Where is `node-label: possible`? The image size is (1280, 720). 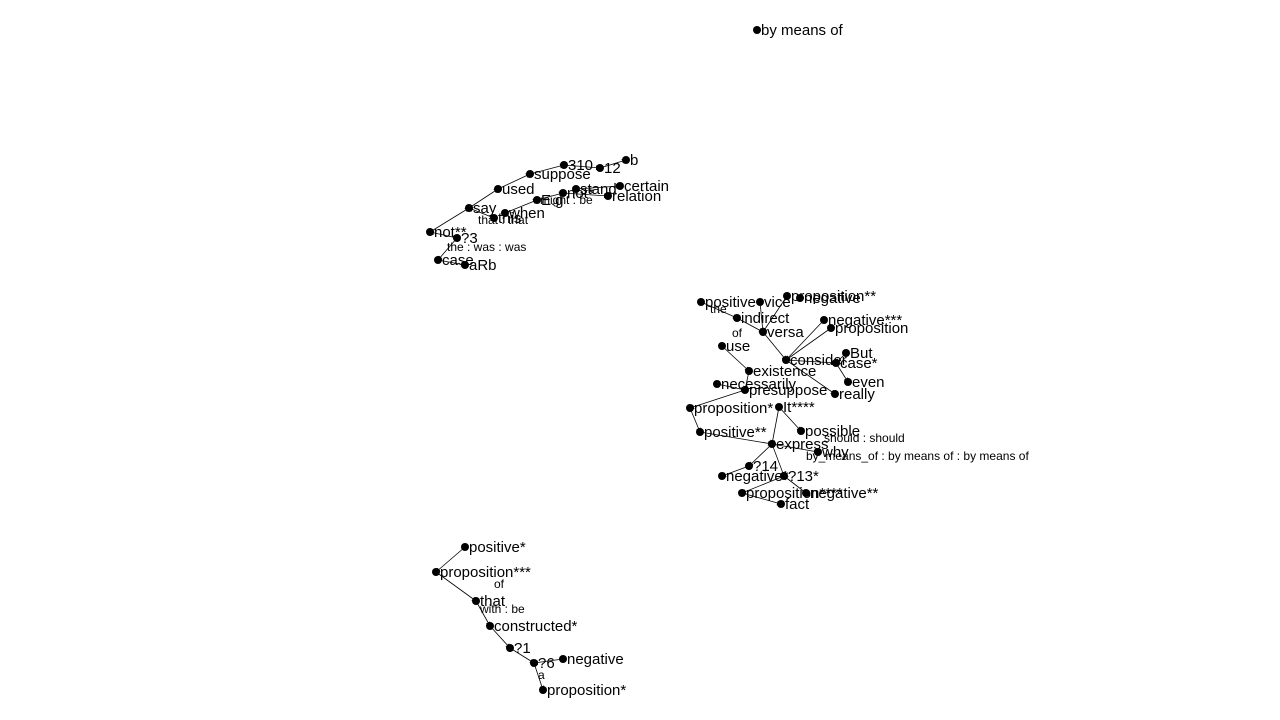
node-label: possible is located at coordinates (832, 431).